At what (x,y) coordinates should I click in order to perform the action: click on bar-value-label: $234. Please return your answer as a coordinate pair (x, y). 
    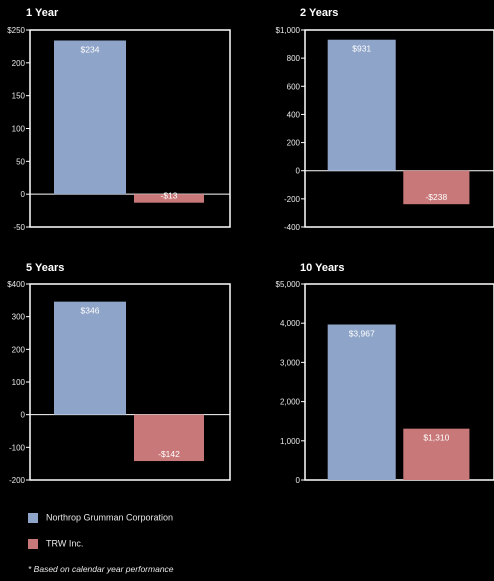
    Looking at the image, I should click on (90, 50).